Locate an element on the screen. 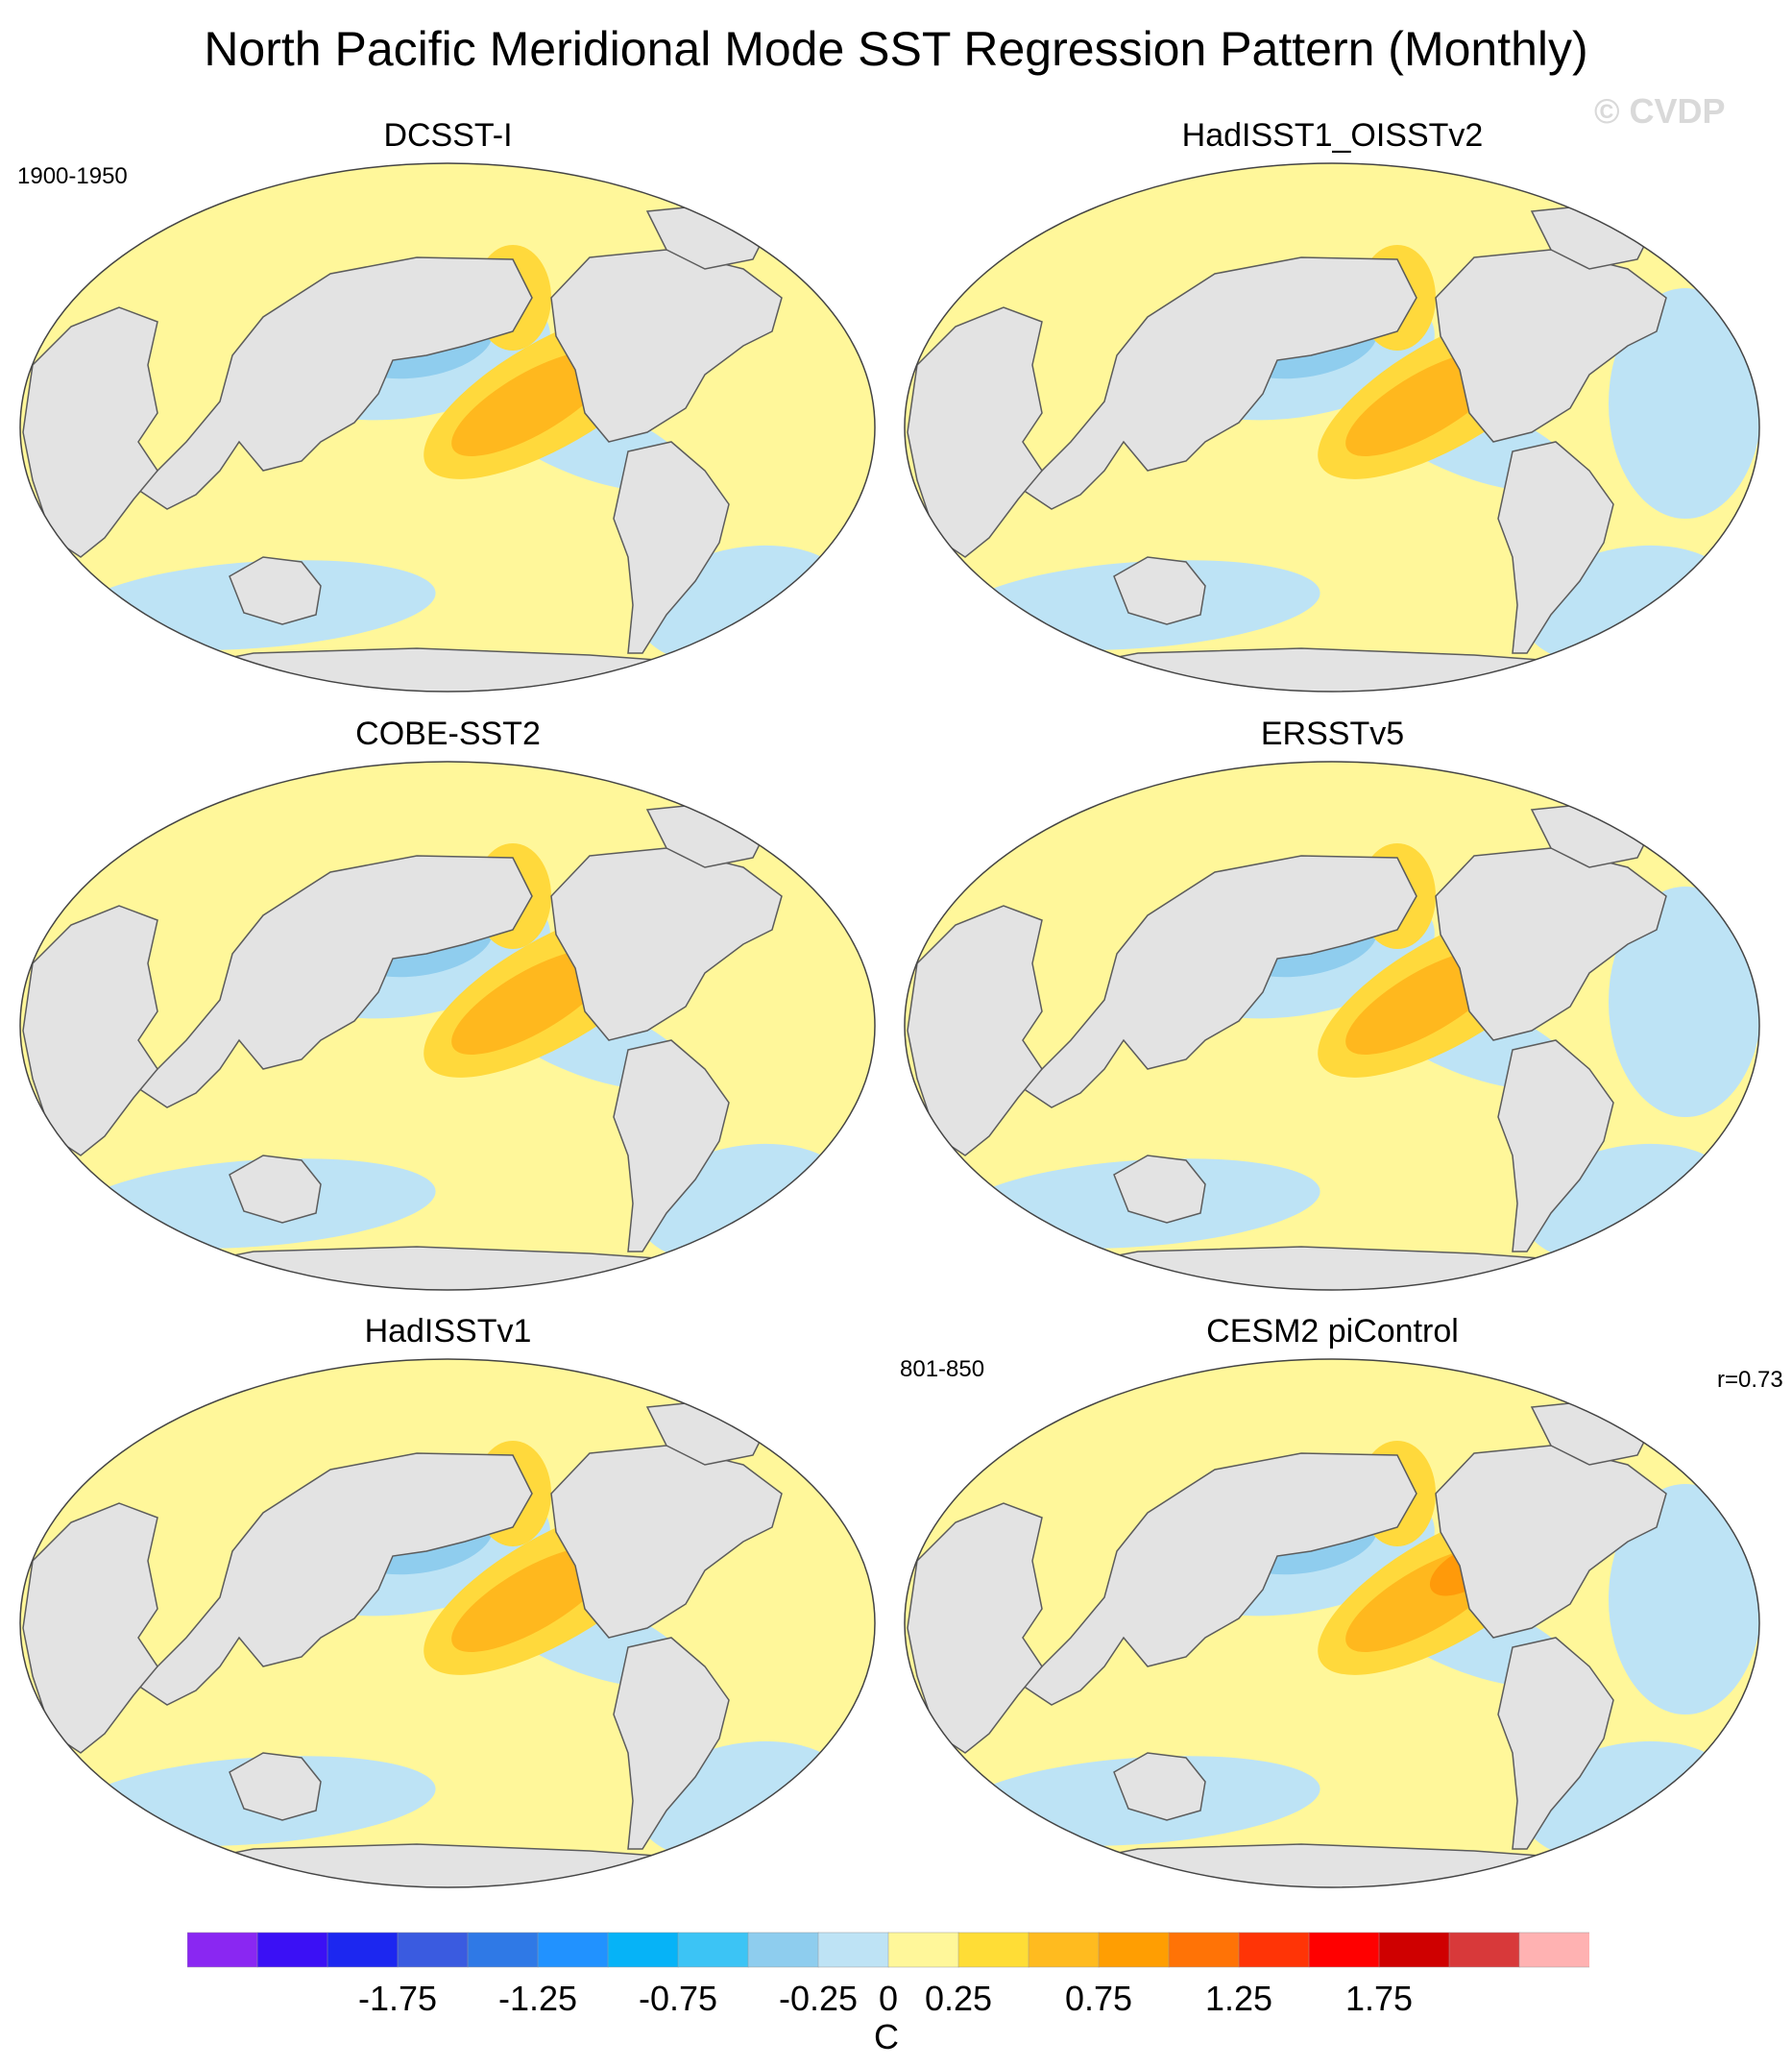  colorbar-tick-label: 0.25 is located at coordinates (958, 1999).